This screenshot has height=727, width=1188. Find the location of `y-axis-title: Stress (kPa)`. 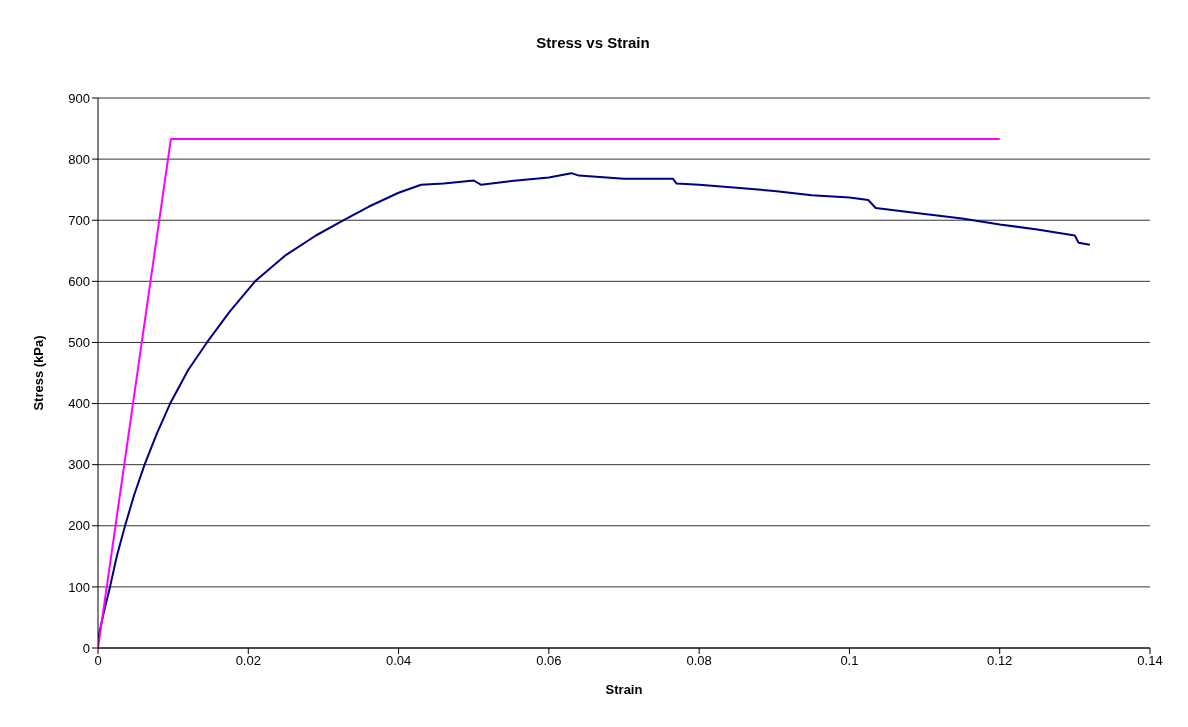

y-axis-title: Stress (kPa) is located at coordinates (38, 373).